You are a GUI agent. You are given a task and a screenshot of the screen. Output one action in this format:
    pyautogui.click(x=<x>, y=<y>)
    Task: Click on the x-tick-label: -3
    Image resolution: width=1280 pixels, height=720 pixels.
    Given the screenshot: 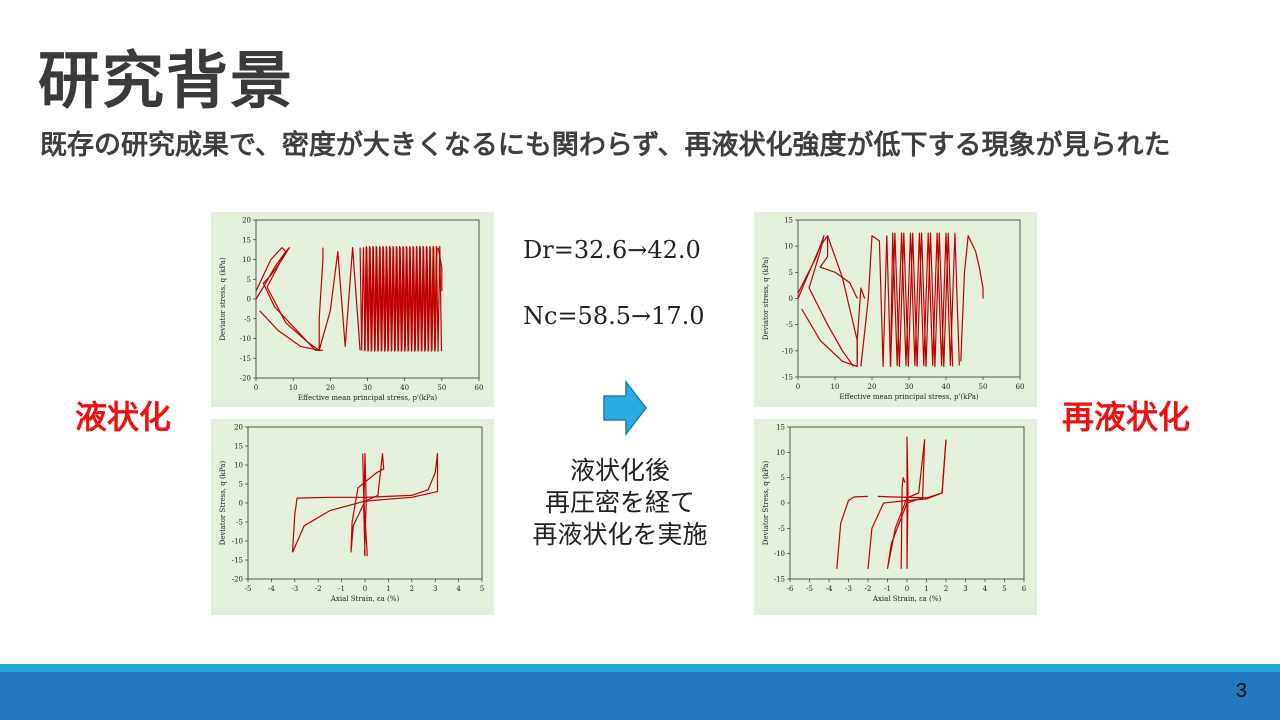 What is the action you would take?
    pyautogui.click(x=848, y=589)
    